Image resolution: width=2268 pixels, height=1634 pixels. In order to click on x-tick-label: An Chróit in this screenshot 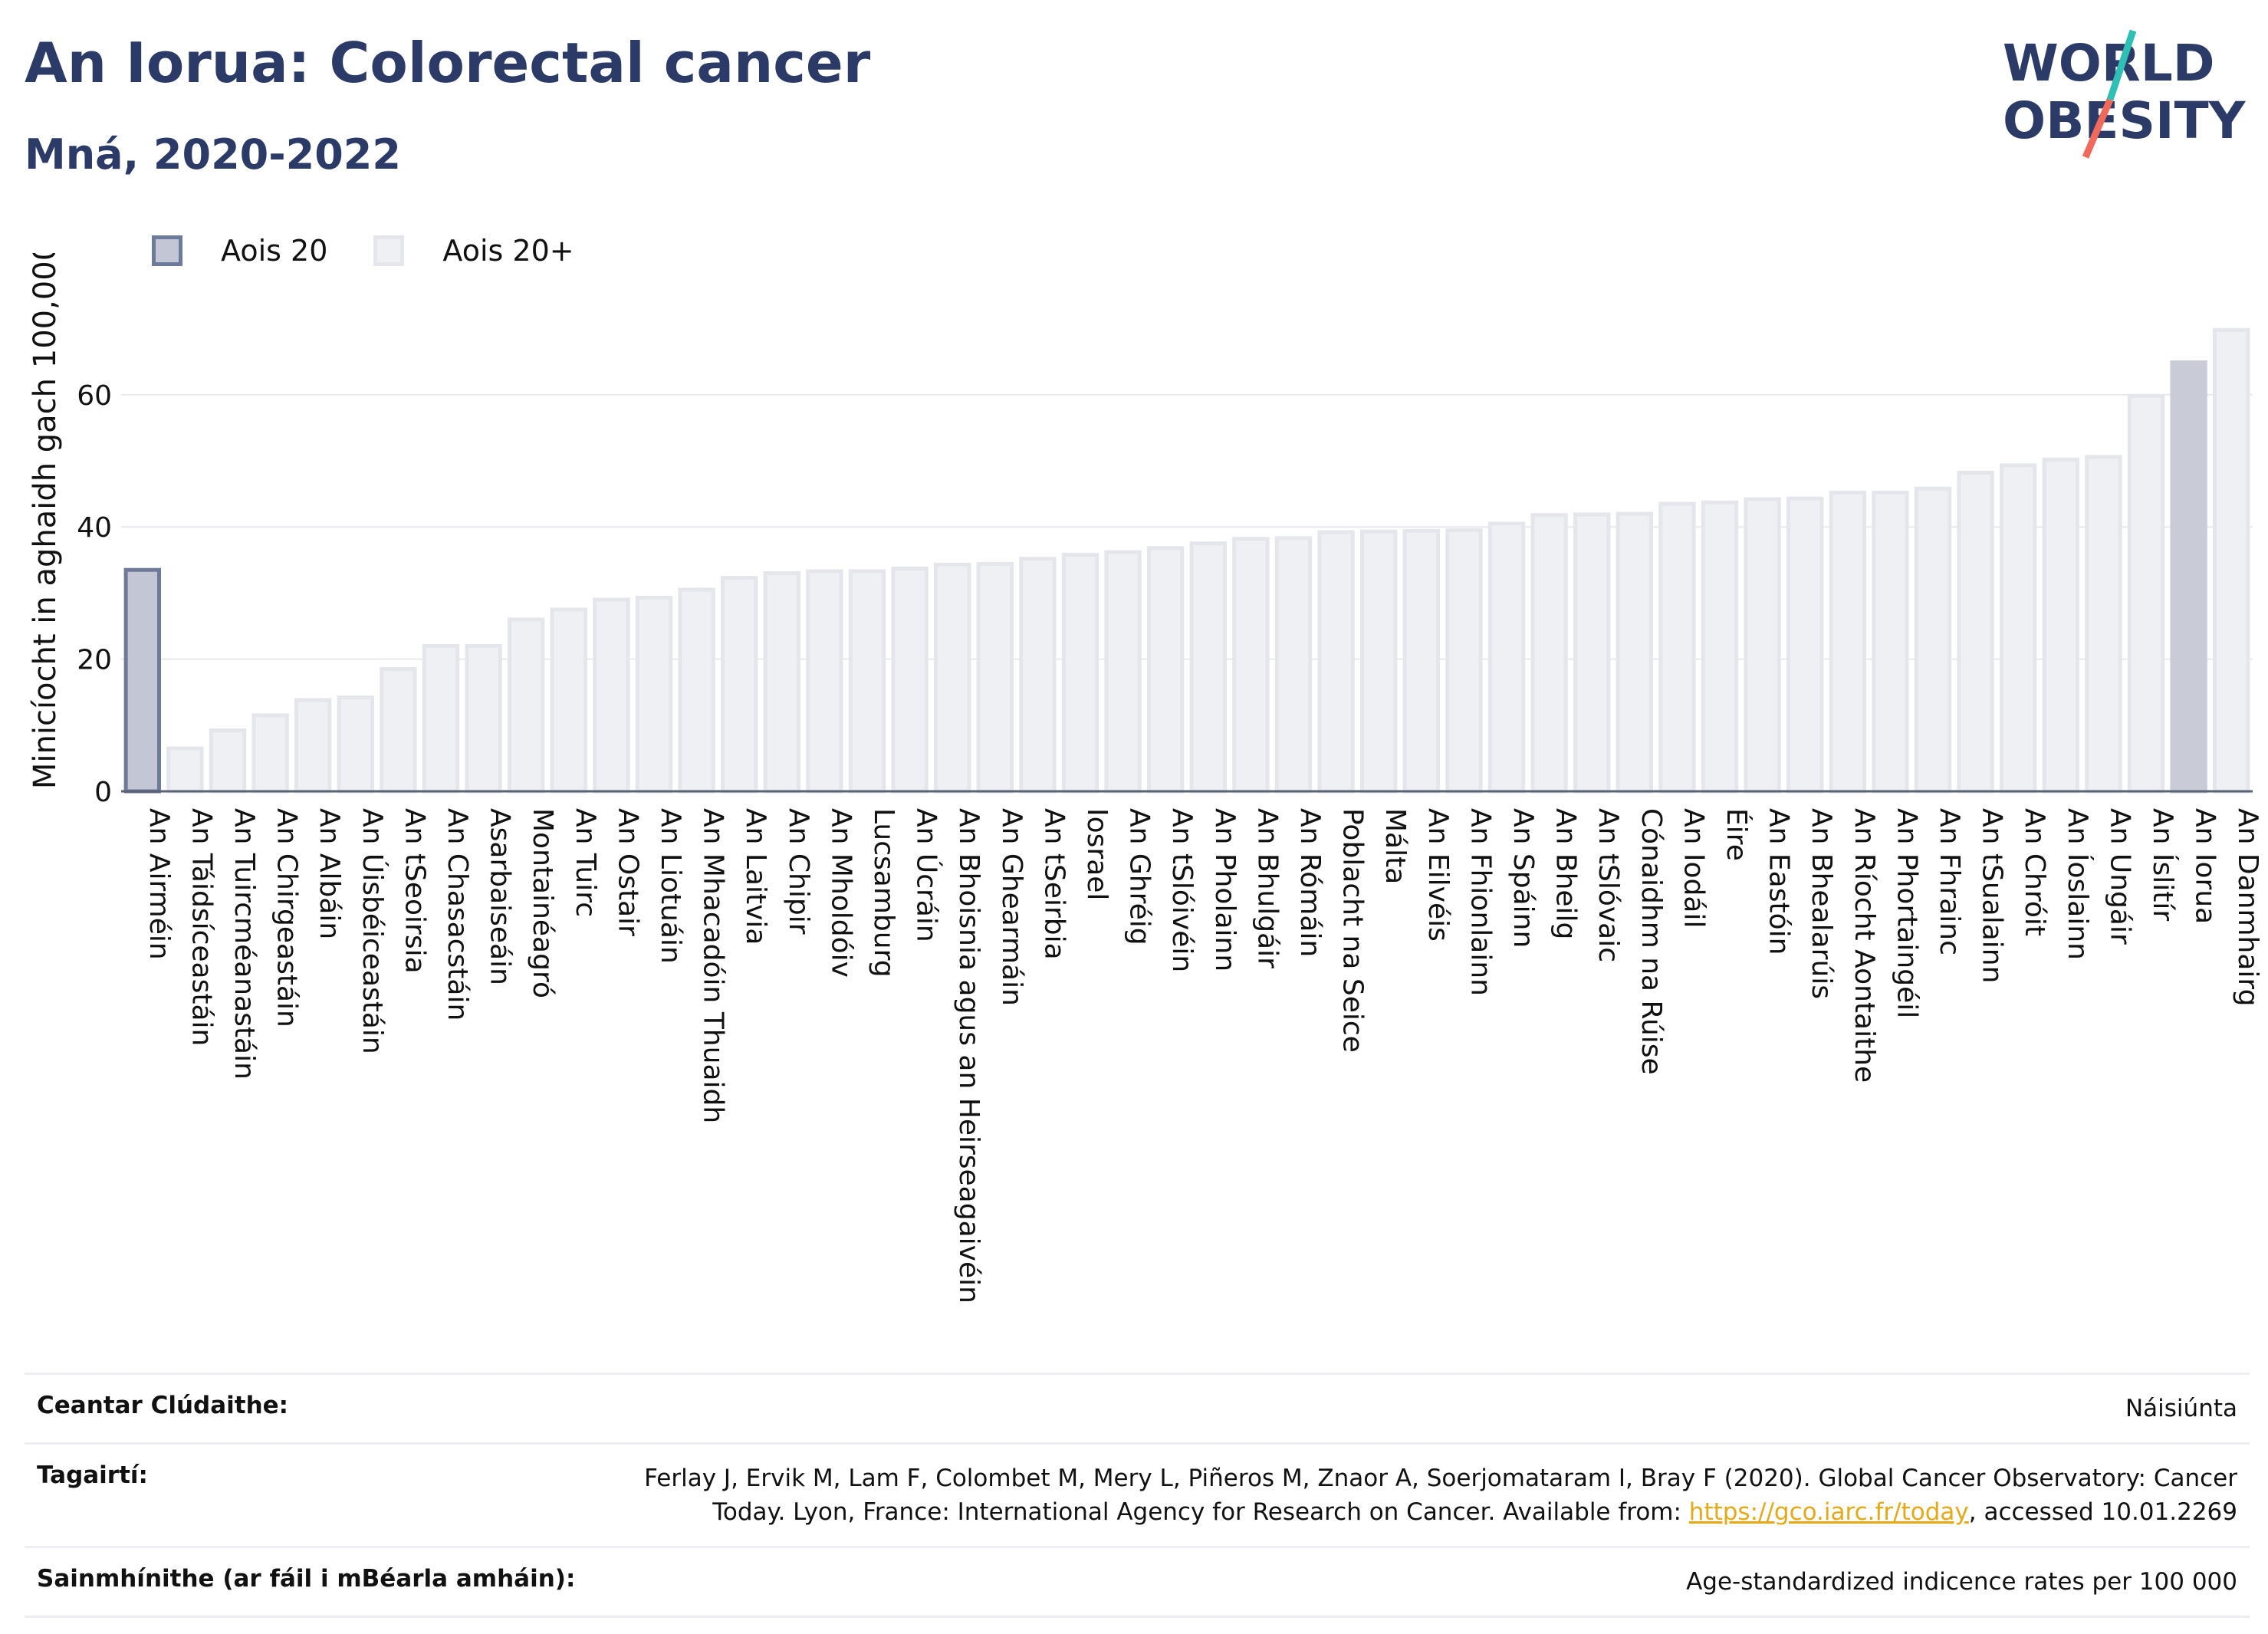, I will do `click(2035, 872)`.